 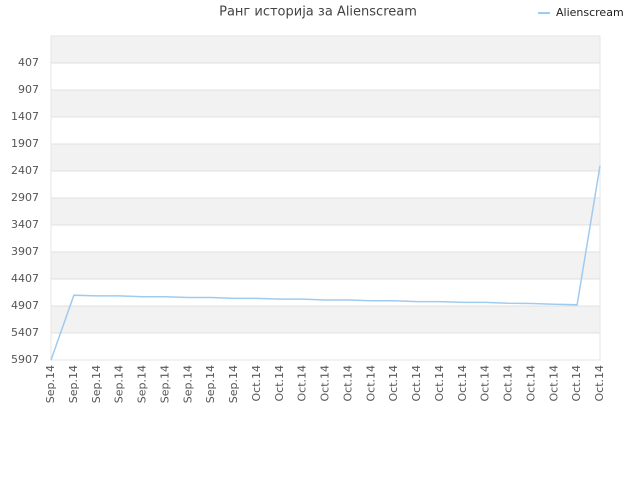 I want to click on y-tick-label: 4407, so click(x=25, y=278).